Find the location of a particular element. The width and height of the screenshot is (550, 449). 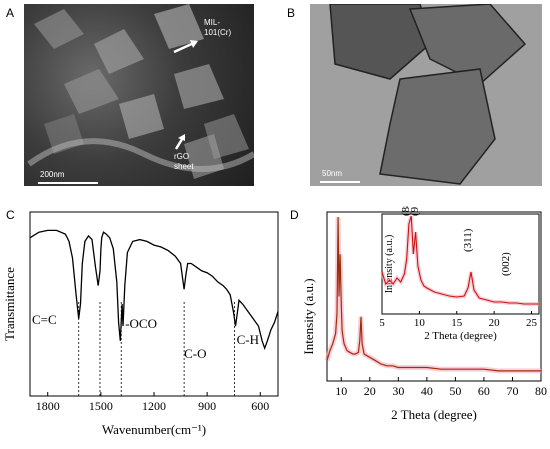

xrd-inset-x-tick-label: 20 is located at coordinates (495, 323).